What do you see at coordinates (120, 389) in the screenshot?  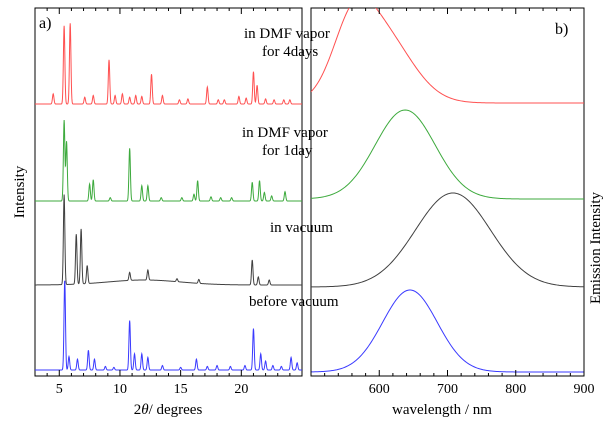 I see `panel-a-tick-label: 10` at bounding box center [120, 389].